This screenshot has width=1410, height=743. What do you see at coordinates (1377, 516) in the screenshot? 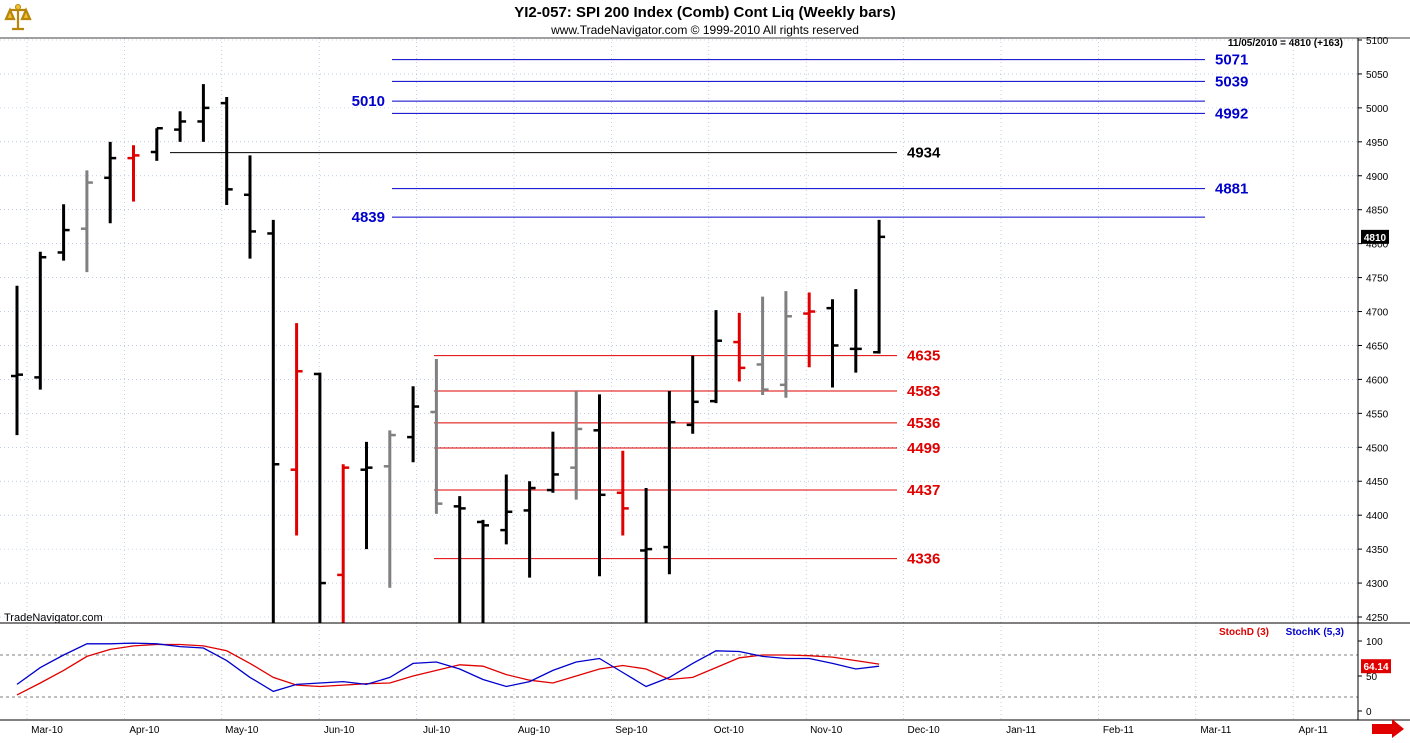
I see `price-tick-label: 4400` at bounding box center [1377, 516].